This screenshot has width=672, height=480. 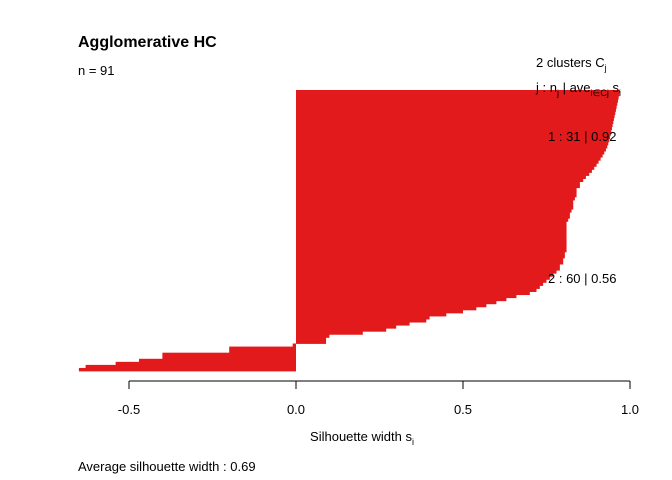 I want to click on cluster-2-label: 2 : 60 | 0.56, so click(x=582, y=278).